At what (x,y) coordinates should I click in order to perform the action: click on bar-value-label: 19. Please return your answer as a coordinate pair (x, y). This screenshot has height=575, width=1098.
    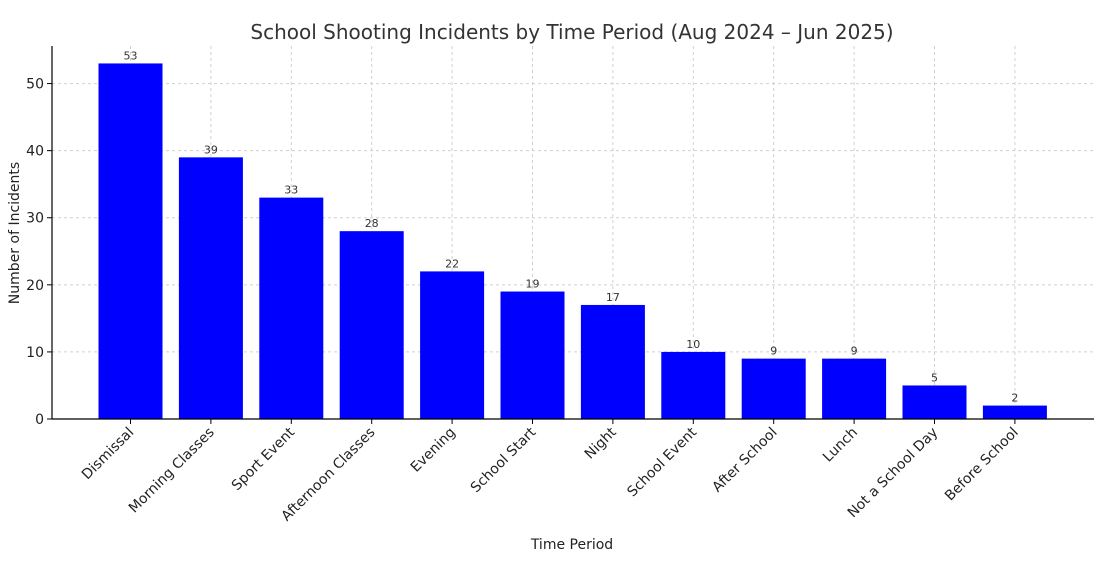
    Looking at the image, I should click on (533, 284).